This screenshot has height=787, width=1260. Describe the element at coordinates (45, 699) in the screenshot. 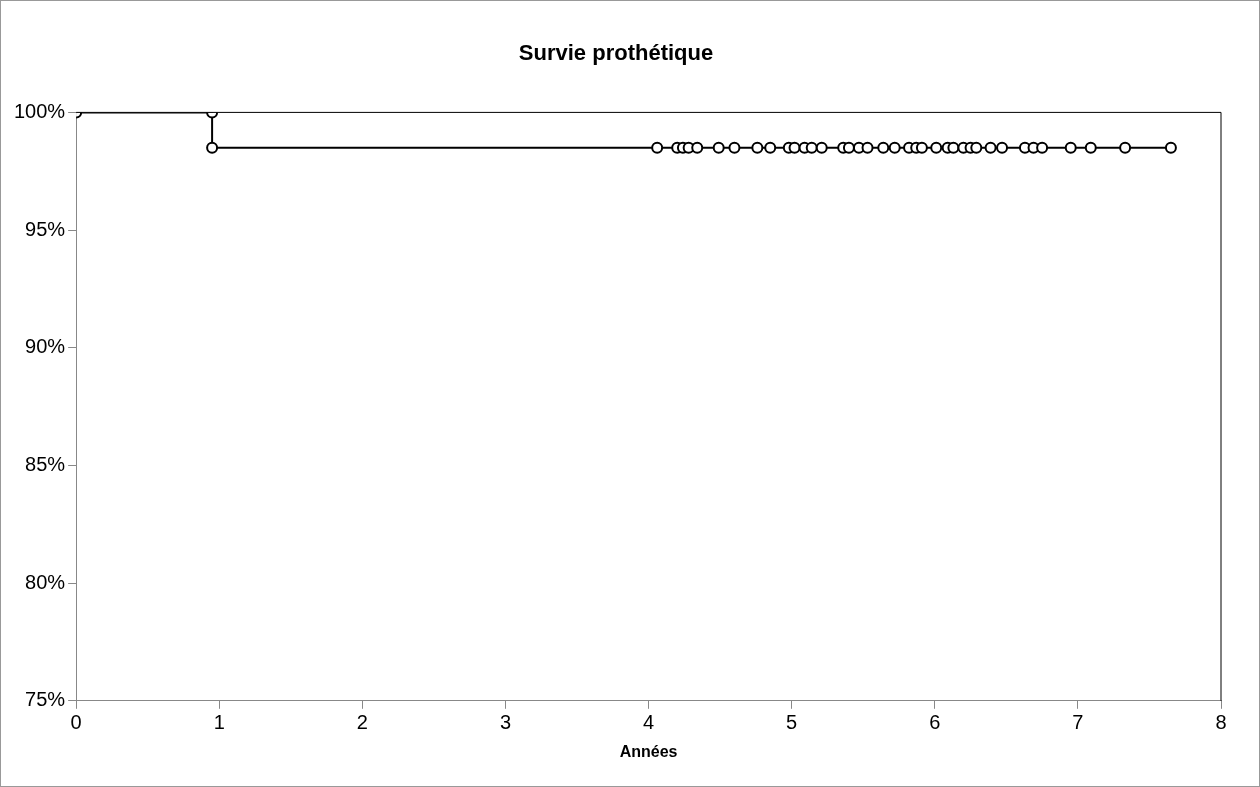

I see `y-tick-label: 75%` at that location.